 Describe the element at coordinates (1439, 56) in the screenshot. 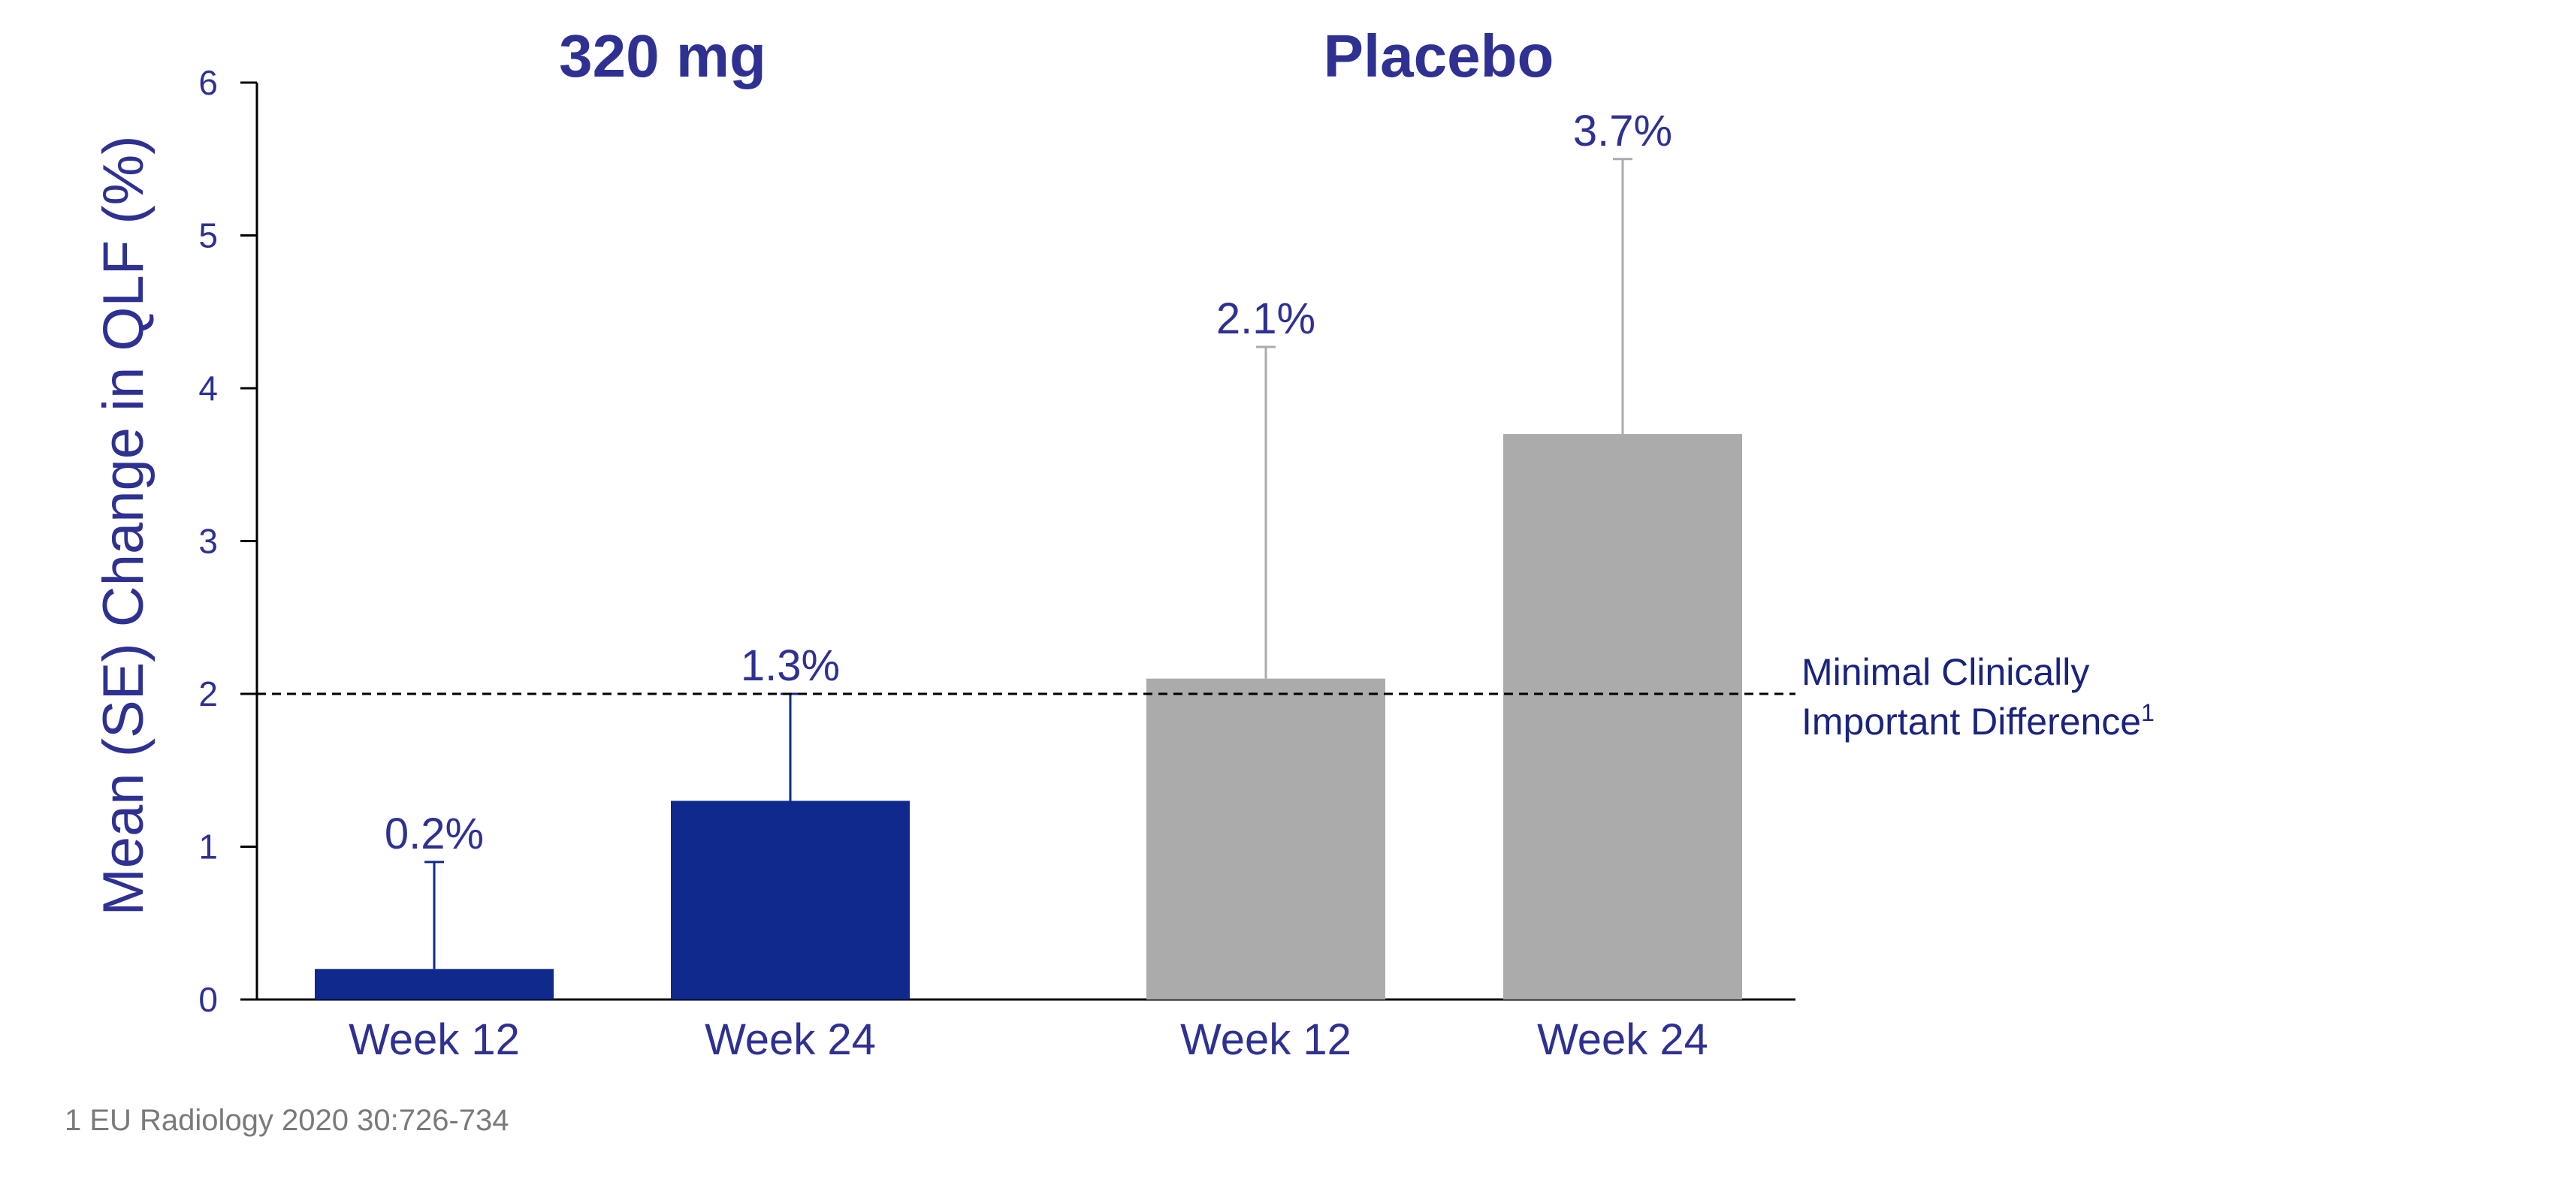

I see `group-title-1: Placebo` at that location.